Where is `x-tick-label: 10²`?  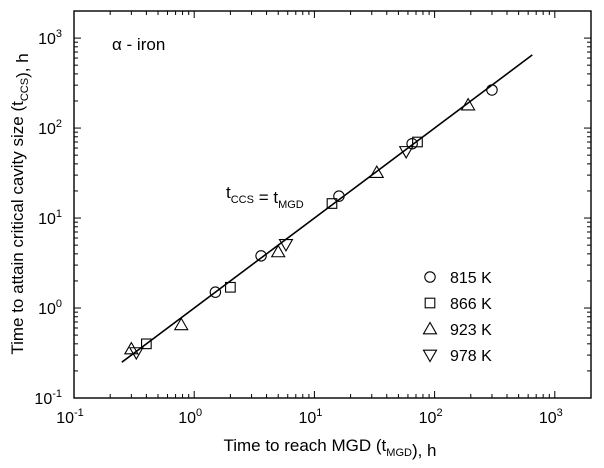
x-tick-label: 10² is located at coordinates (431, 417).